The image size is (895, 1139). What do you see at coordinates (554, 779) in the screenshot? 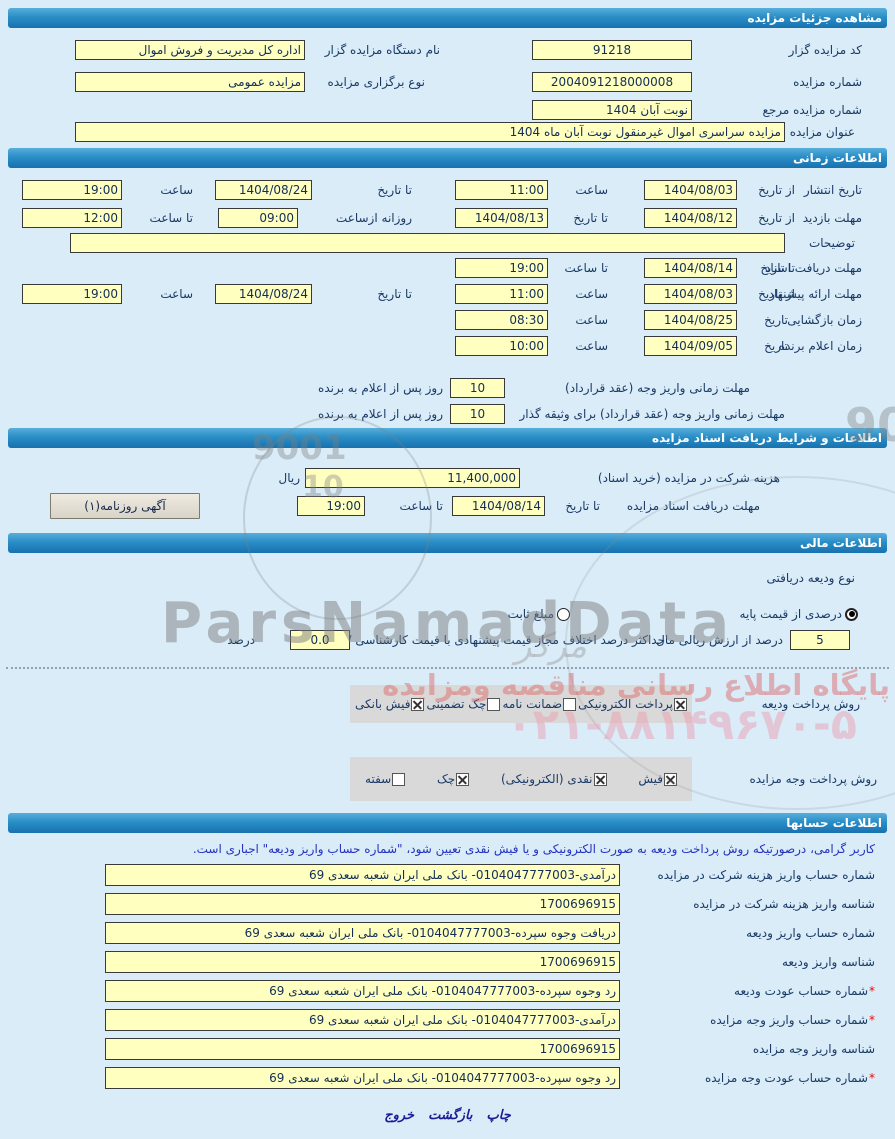
I see `checkbox-cash-electronic: نقدی (الکترونیکی)` at bounding box center [554, 779].